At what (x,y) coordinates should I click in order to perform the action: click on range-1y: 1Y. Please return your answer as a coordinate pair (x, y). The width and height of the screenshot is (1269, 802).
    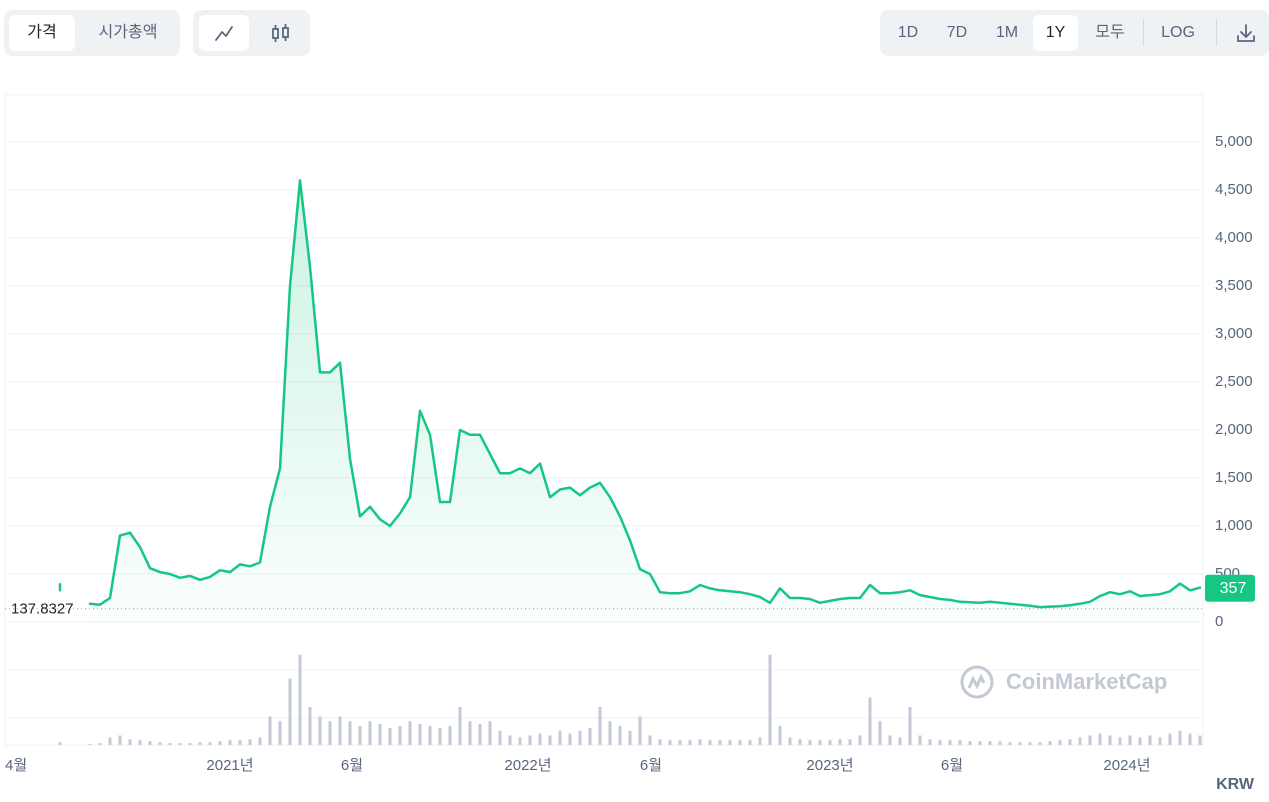
    Looking at the image, I should click on (1055, 33).